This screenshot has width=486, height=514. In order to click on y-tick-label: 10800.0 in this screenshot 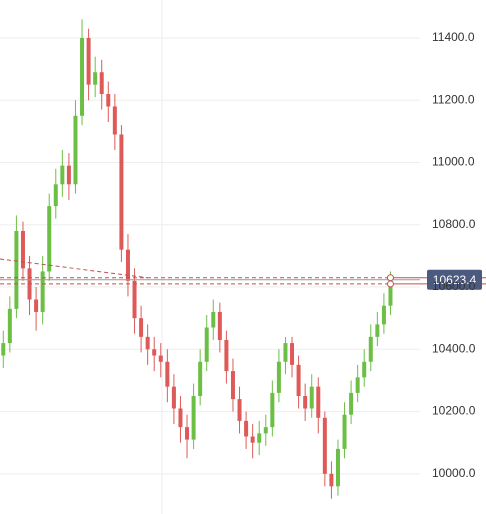, I will do `click(454, 224)`.